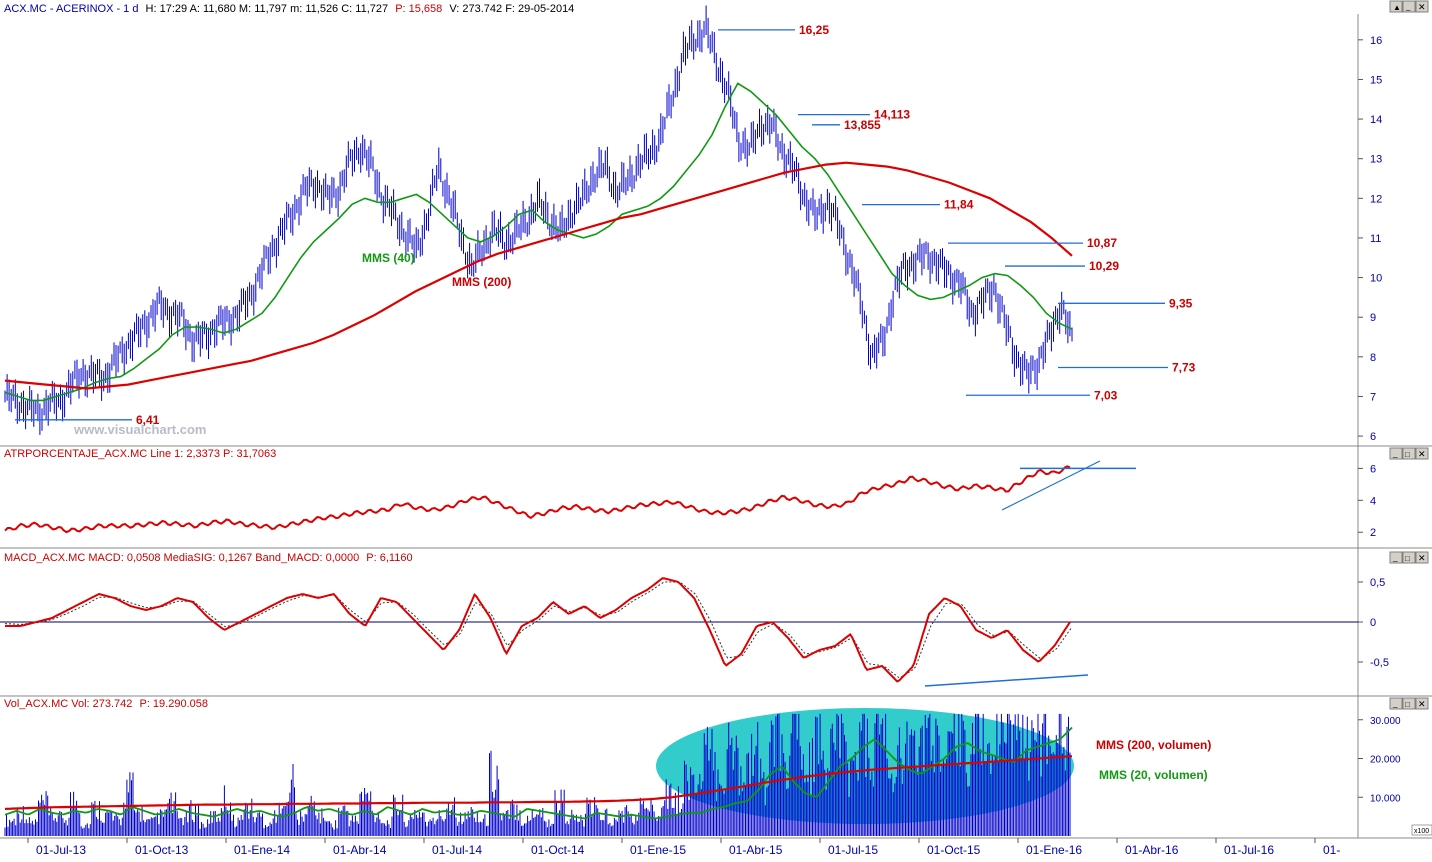 Image resolution: width=1432 pixels, height=862 pixels. I want to click on y-tick-label: -0,5, so click(1379, 663).